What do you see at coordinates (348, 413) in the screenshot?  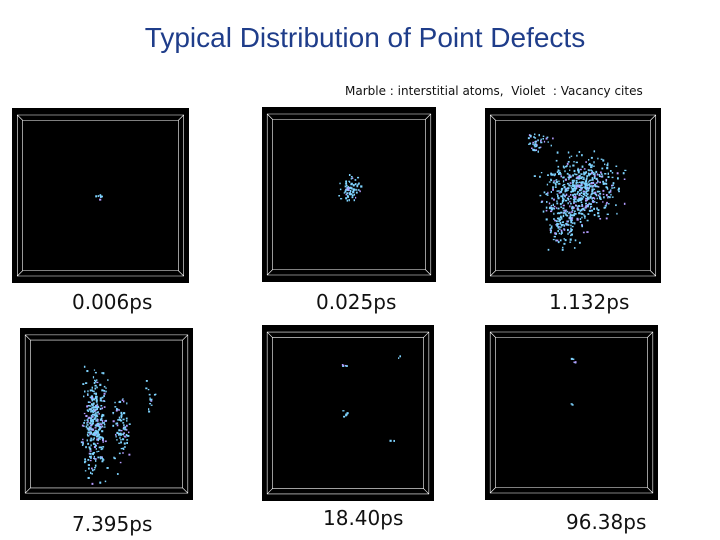 I see `simulation-box-frame` at bounding box center [348, 413].